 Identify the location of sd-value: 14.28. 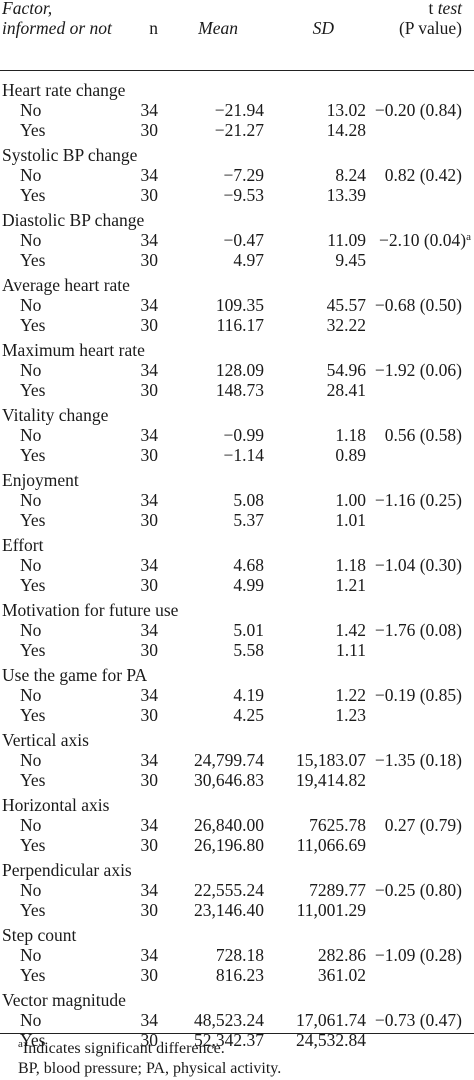
(346, 130).